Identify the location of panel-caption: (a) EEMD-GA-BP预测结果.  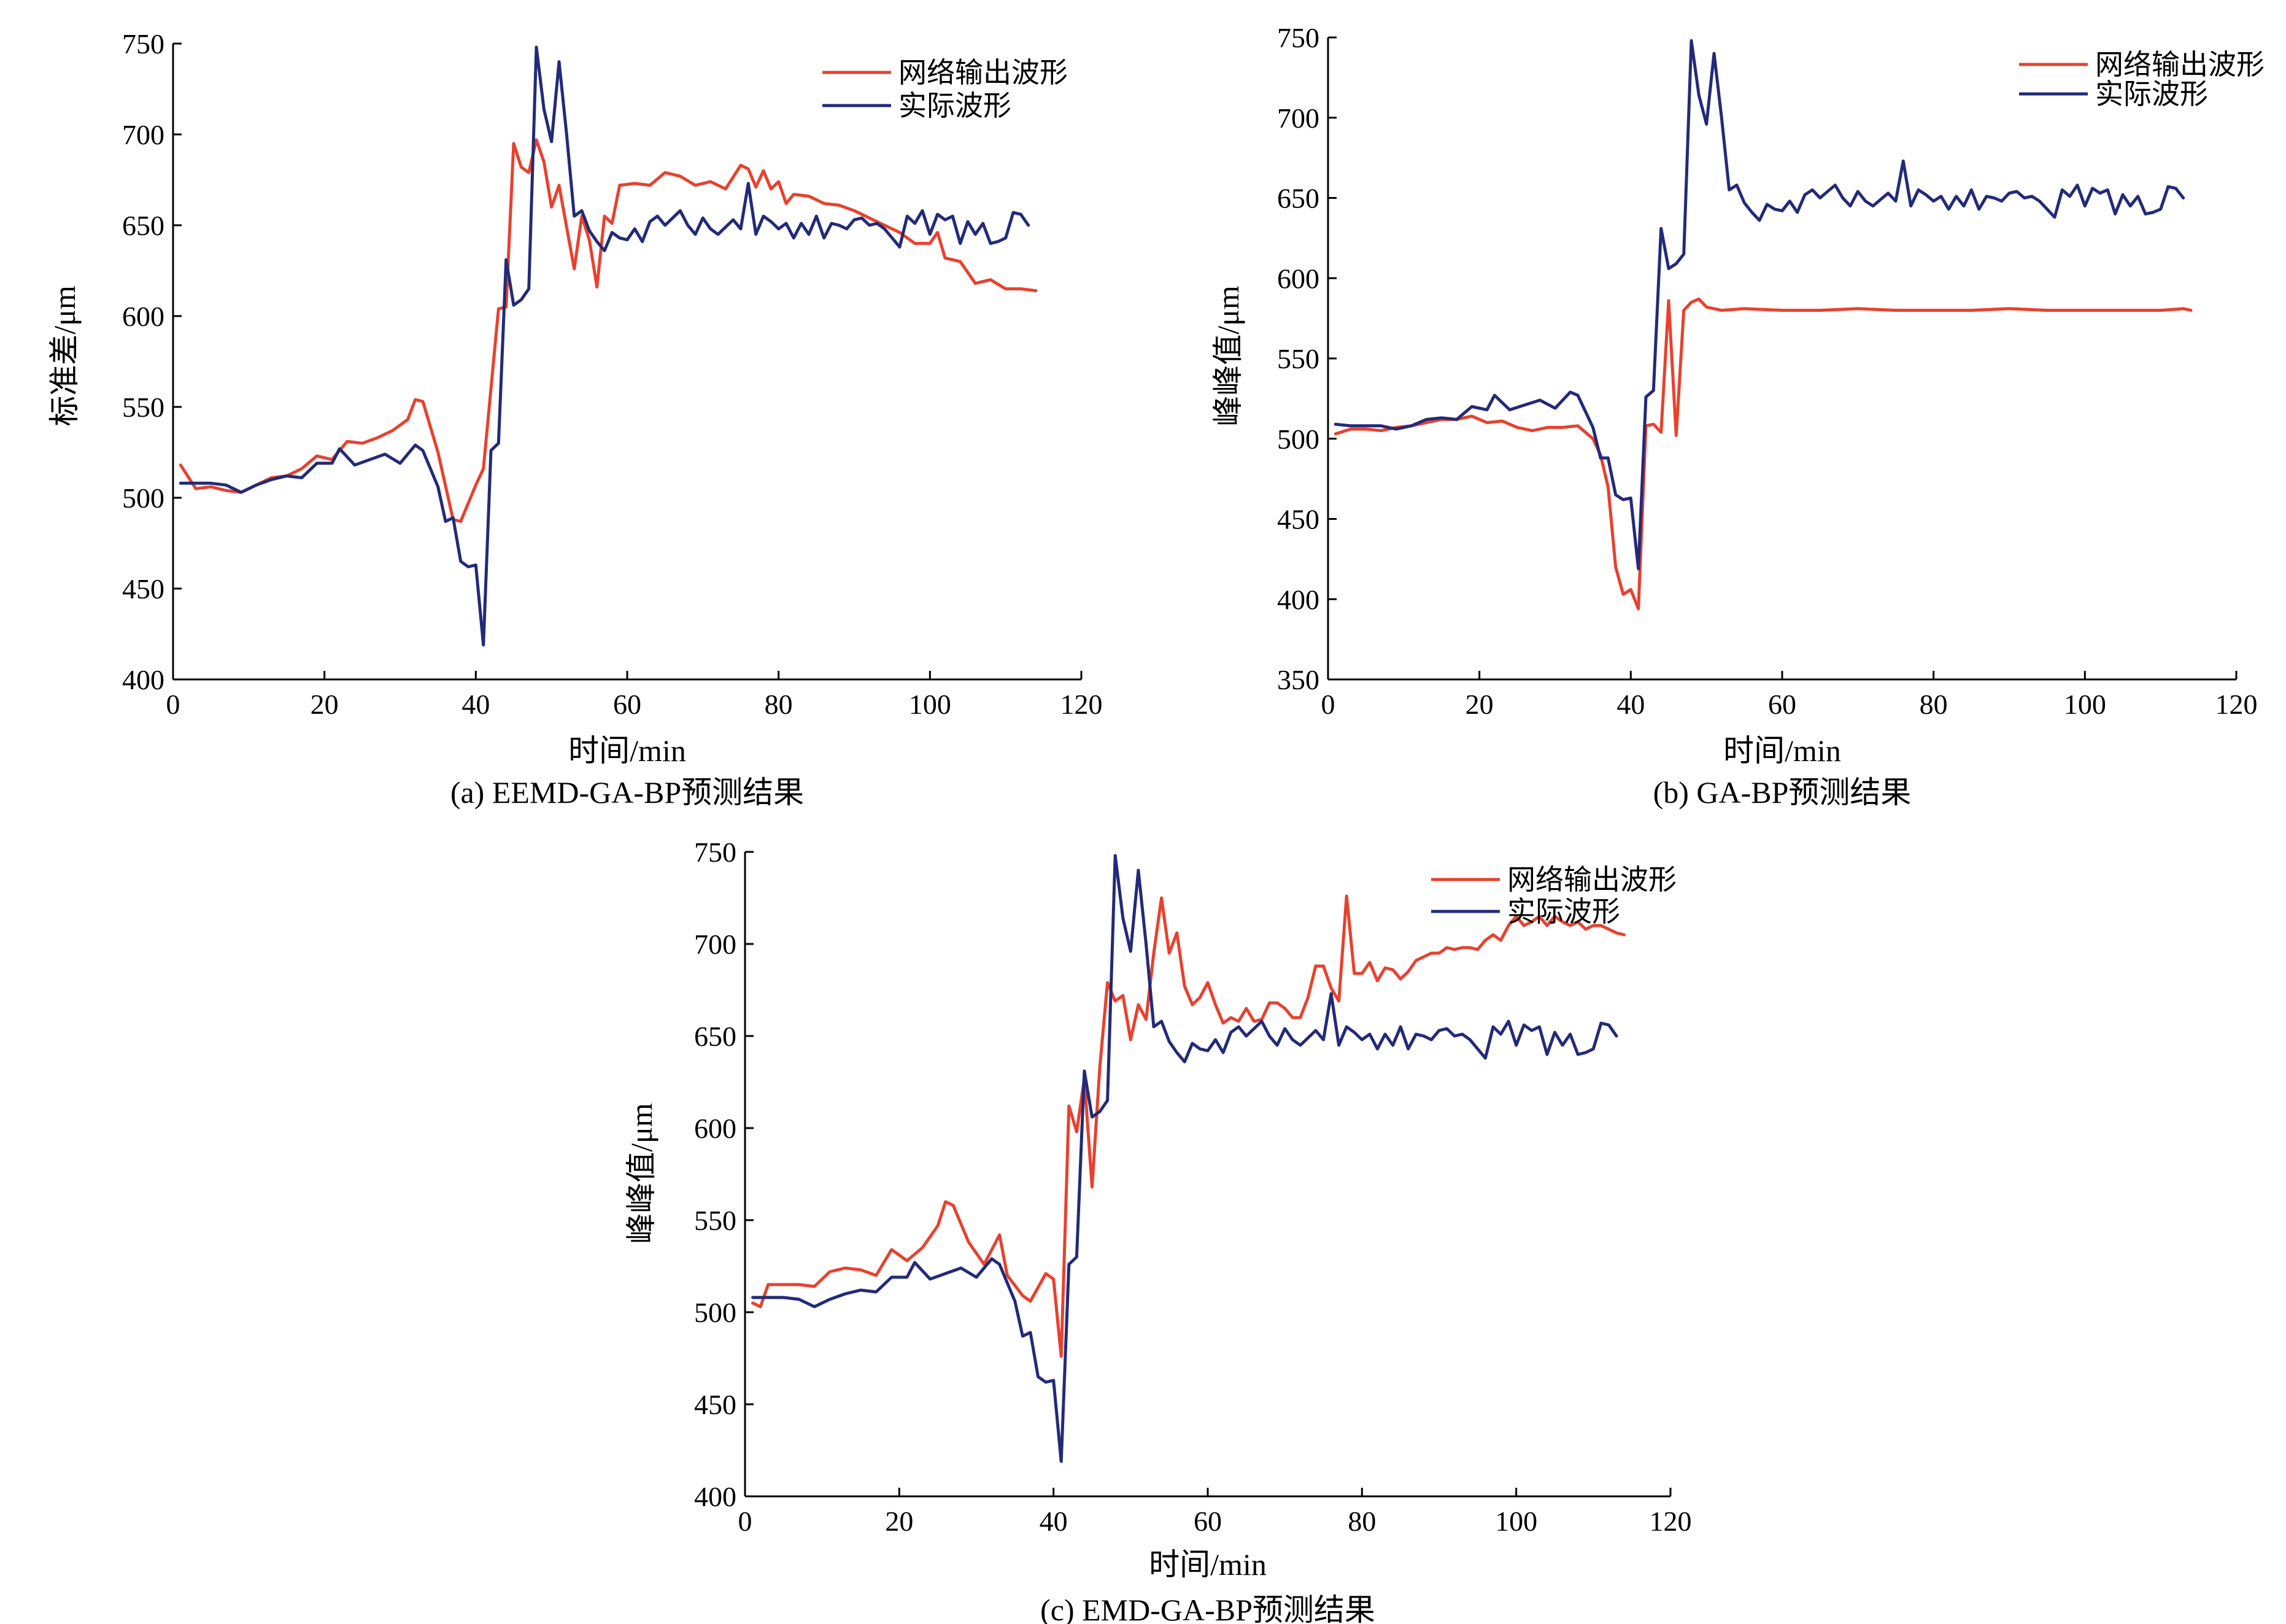
(627, 792).